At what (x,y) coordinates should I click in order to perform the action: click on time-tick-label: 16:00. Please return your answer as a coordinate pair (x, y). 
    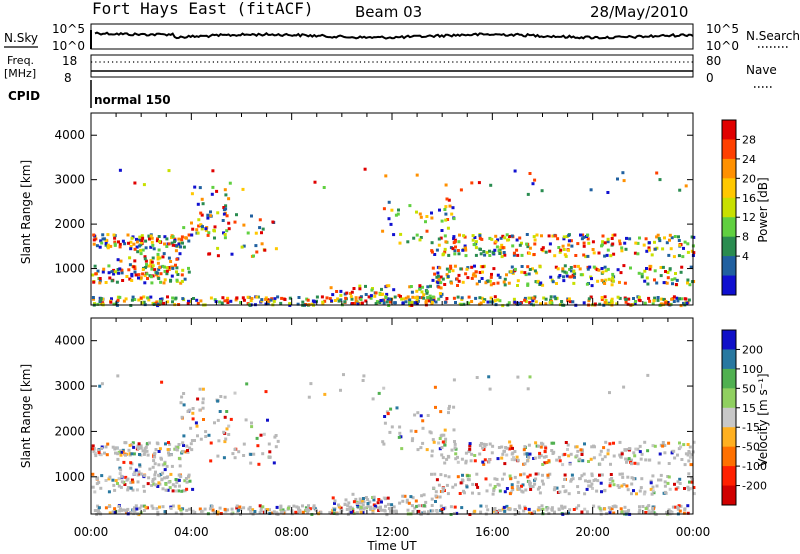
    Looking at the image, I should click on (492, 532).